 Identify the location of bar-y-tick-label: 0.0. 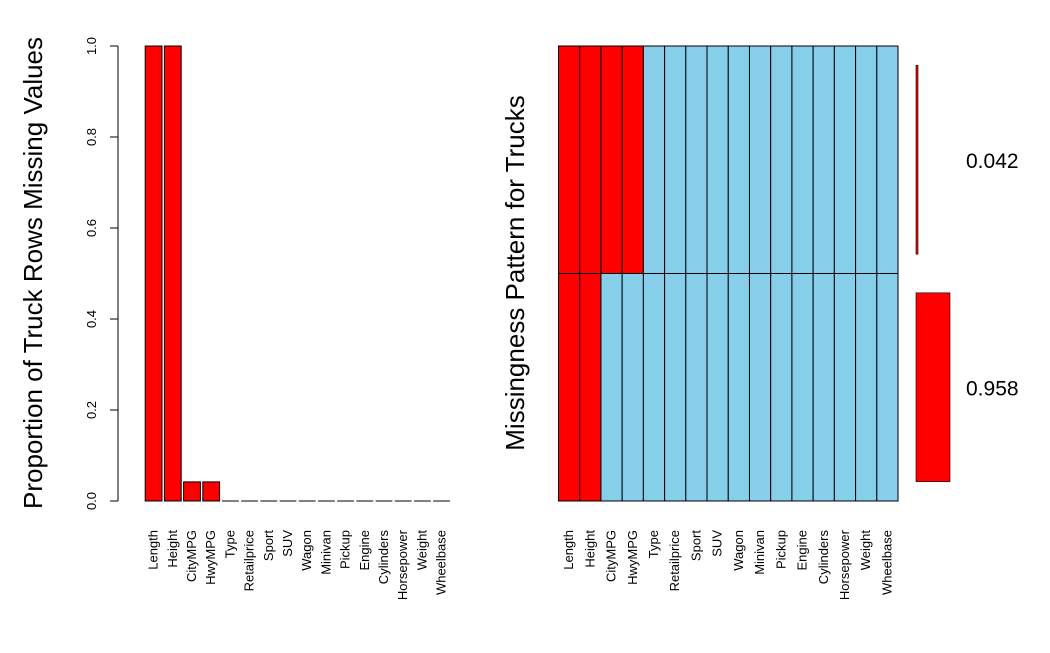
(91, 501).